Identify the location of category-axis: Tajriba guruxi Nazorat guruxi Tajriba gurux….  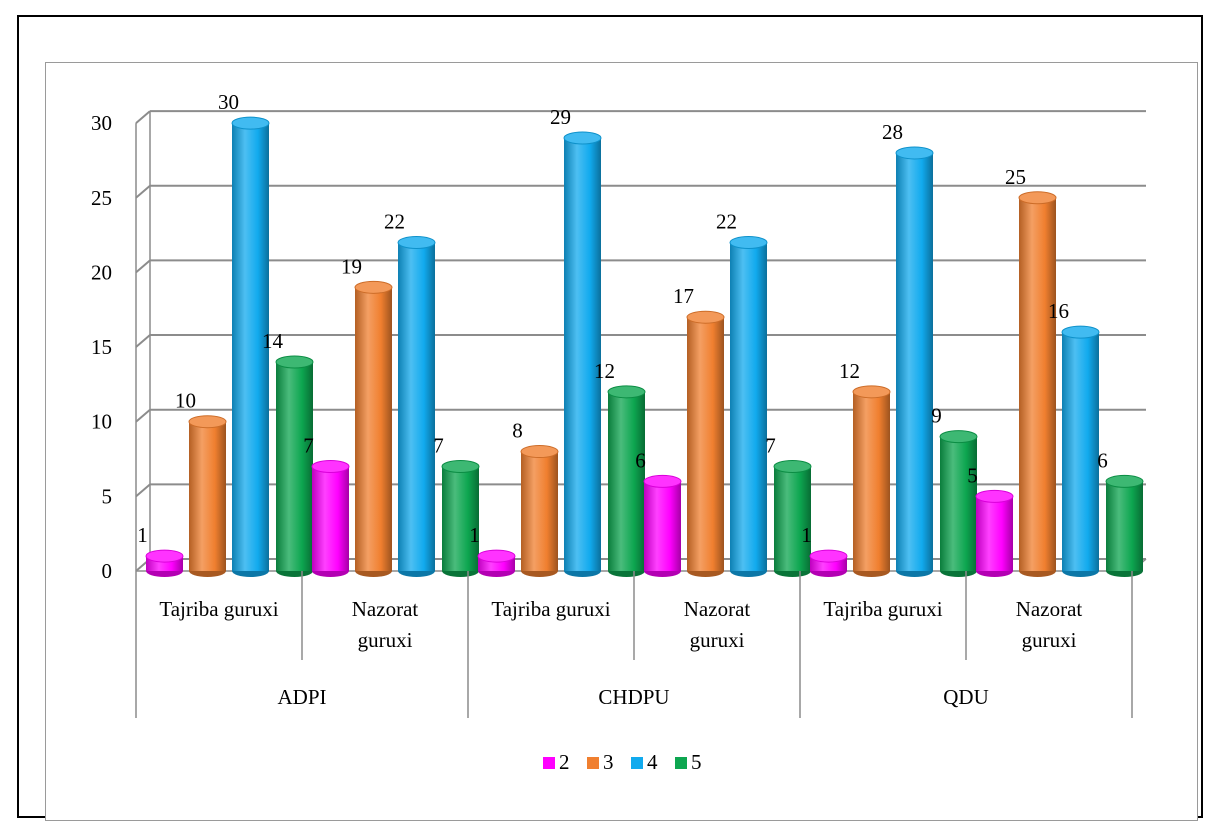
(634, 644).